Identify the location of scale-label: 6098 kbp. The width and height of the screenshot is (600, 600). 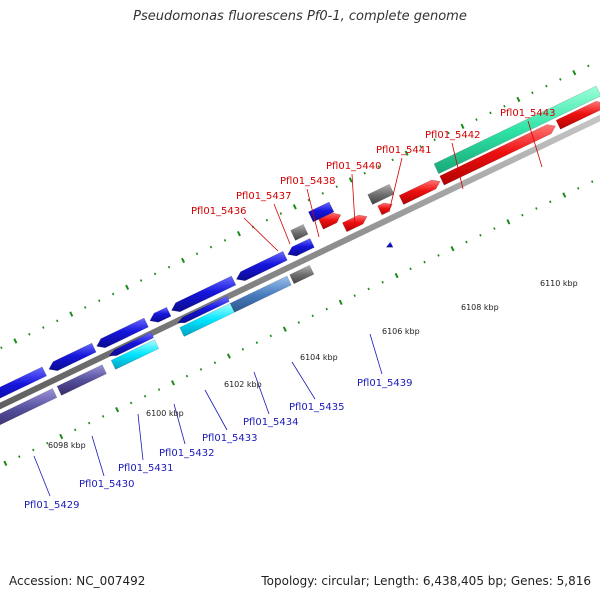
(67, 445).